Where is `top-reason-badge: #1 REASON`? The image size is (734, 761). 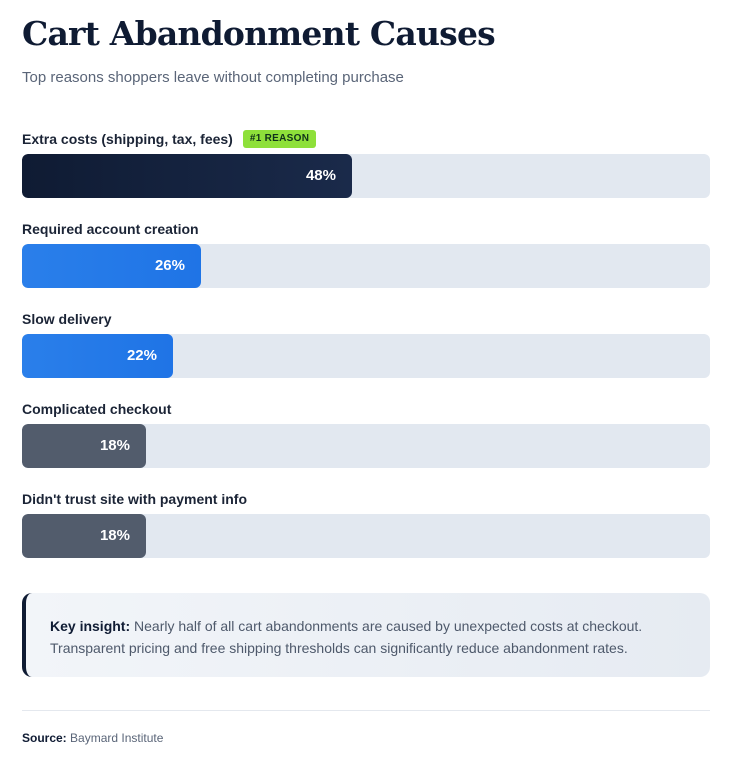
top-reason-badge: #1 REASON is located at coordinates (279, 139).